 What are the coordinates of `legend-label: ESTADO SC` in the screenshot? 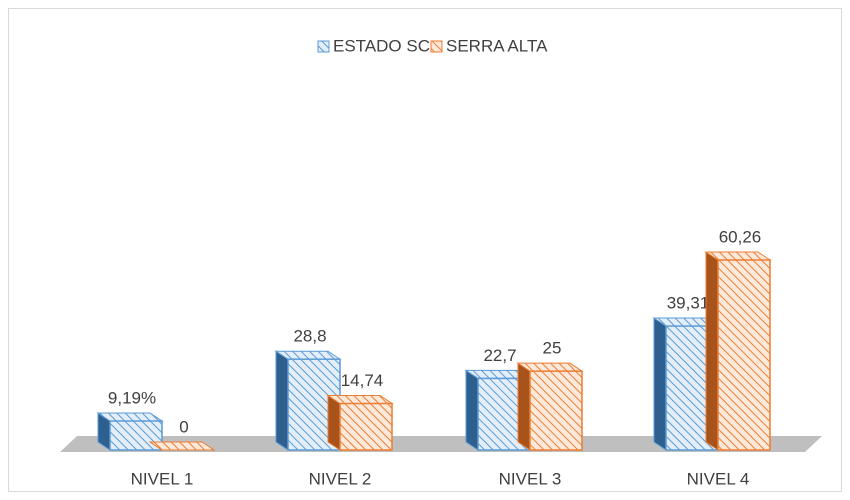 It's located at (381, 45).